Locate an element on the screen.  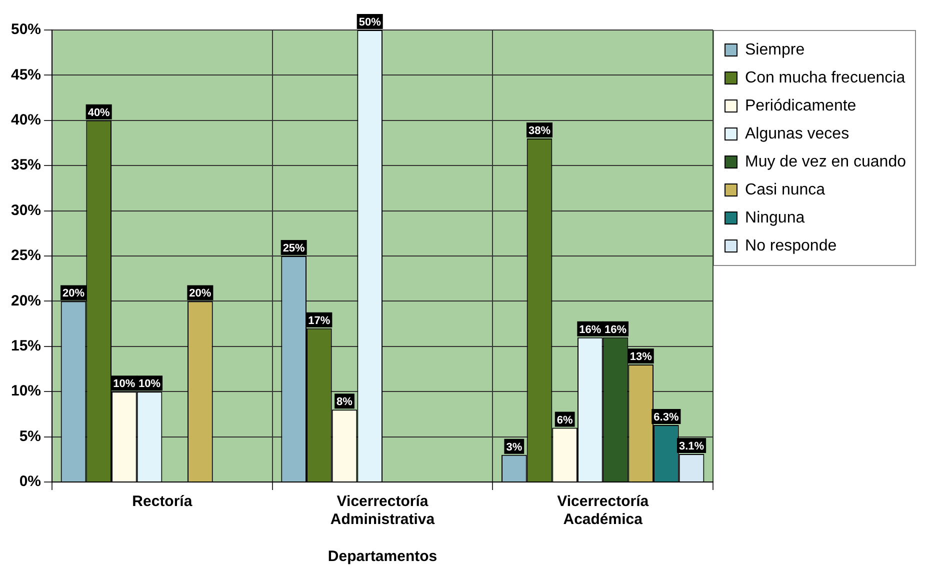
data-label: 6.3% is located at coordinates (666, 418).